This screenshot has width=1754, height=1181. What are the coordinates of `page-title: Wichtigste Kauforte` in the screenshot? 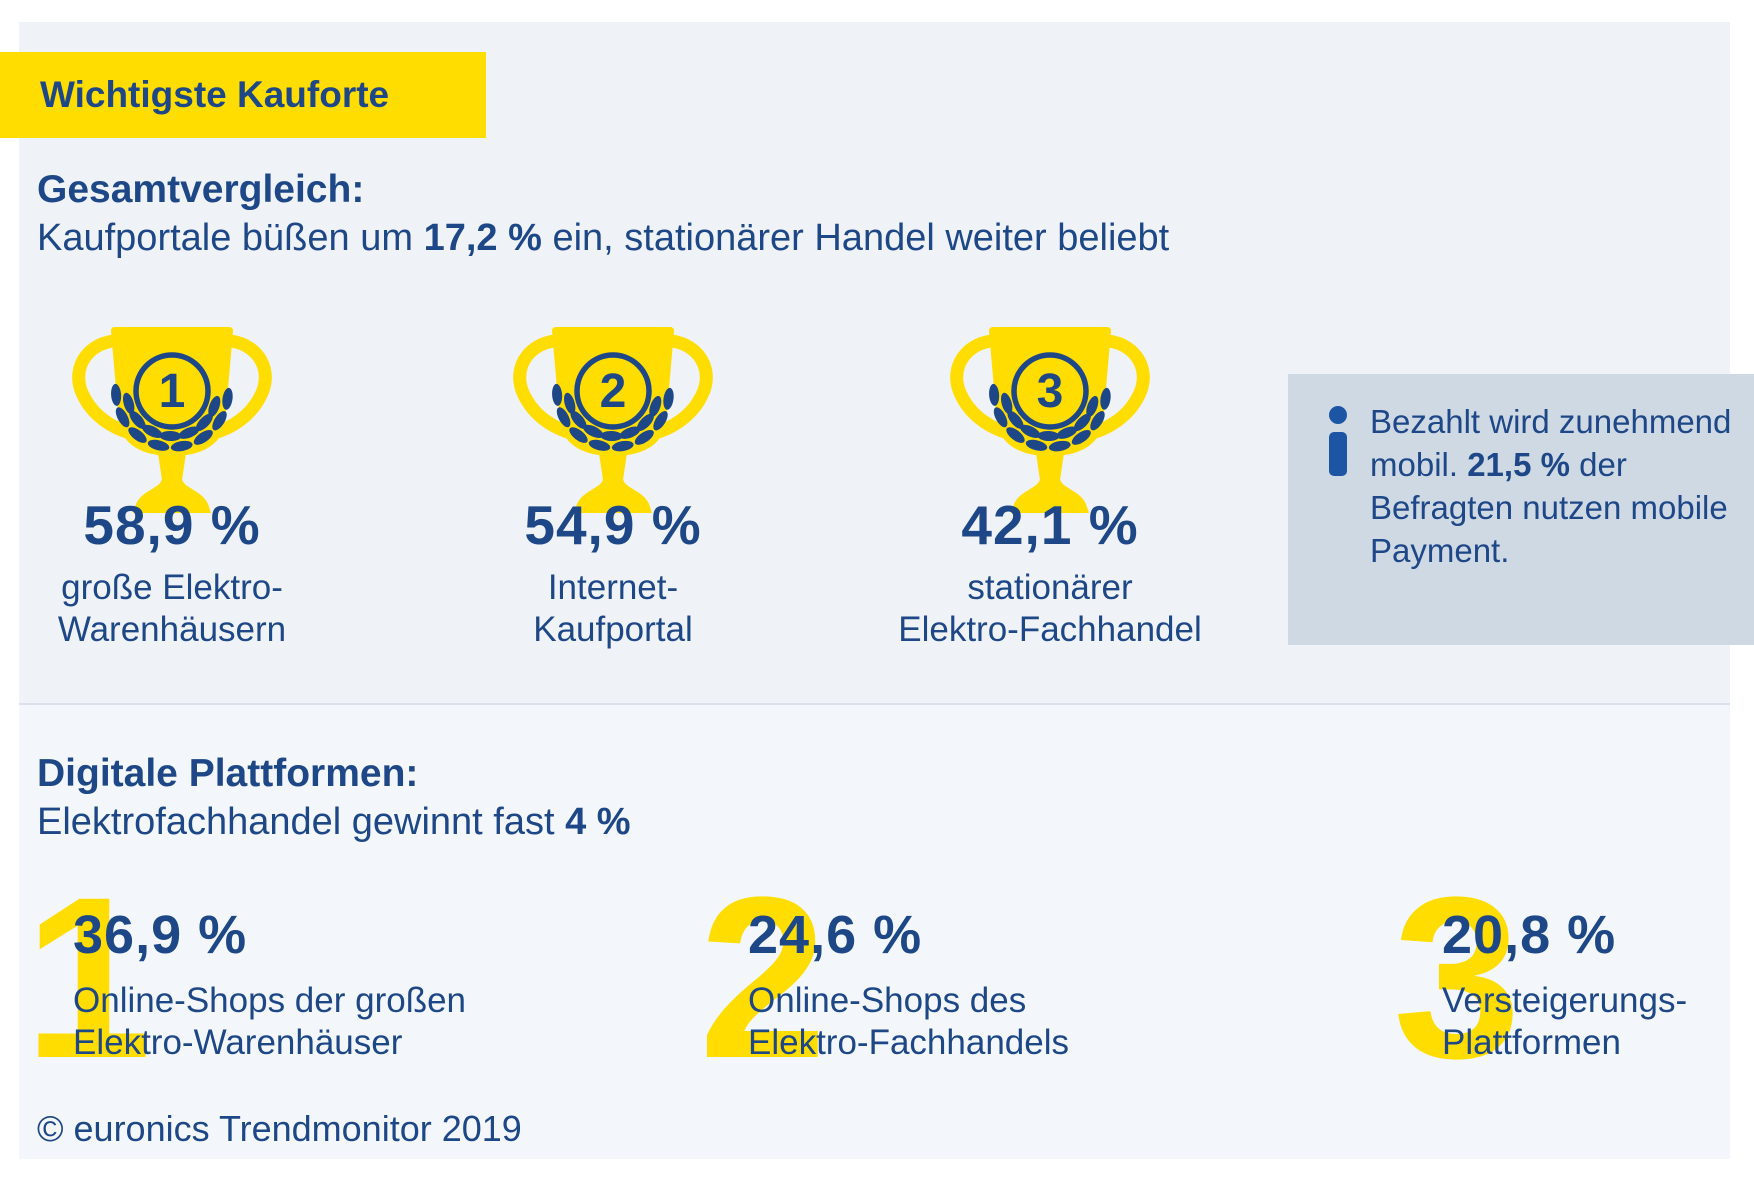 It's located at (215, 94).